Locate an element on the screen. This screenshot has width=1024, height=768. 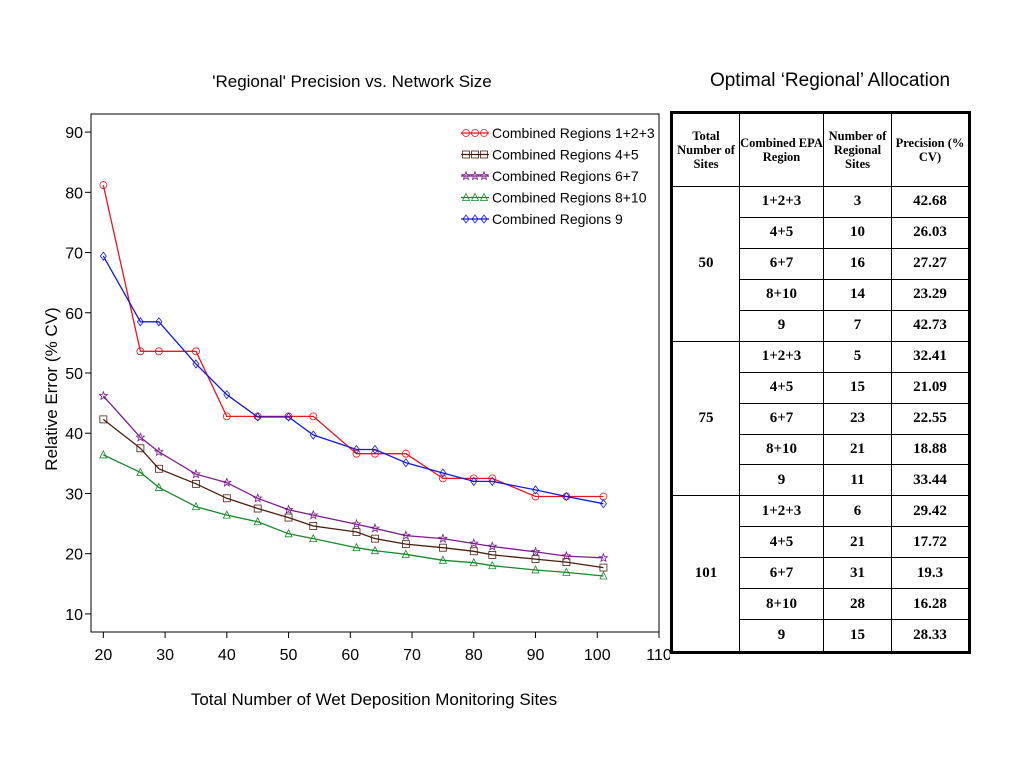
y-tick-label: 30 is located at coordinates (74, 494).